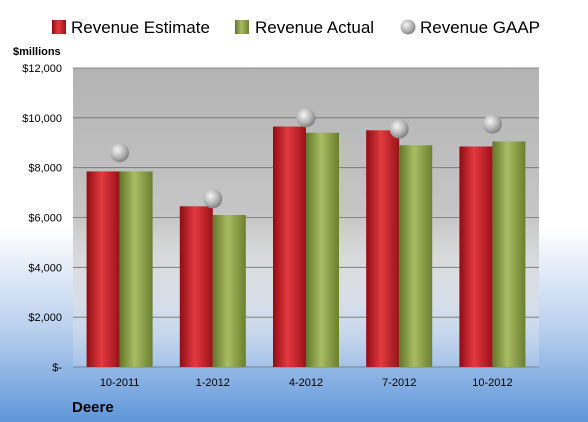 This screenshot has width=588, height=422. I want to click on legend-item-revenue-estimate: Revenue Estimate, so click(131, 27).